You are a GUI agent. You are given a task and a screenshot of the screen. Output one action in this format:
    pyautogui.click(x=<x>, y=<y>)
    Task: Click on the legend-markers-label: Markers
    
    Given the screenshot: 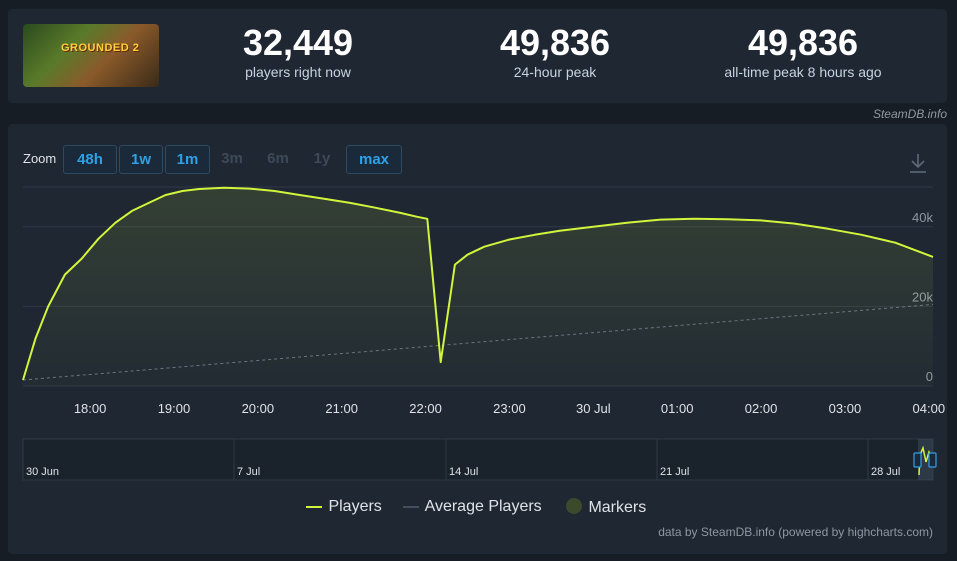 What is the action you would take?
    pyautogui.click(x=617, y=507)
    